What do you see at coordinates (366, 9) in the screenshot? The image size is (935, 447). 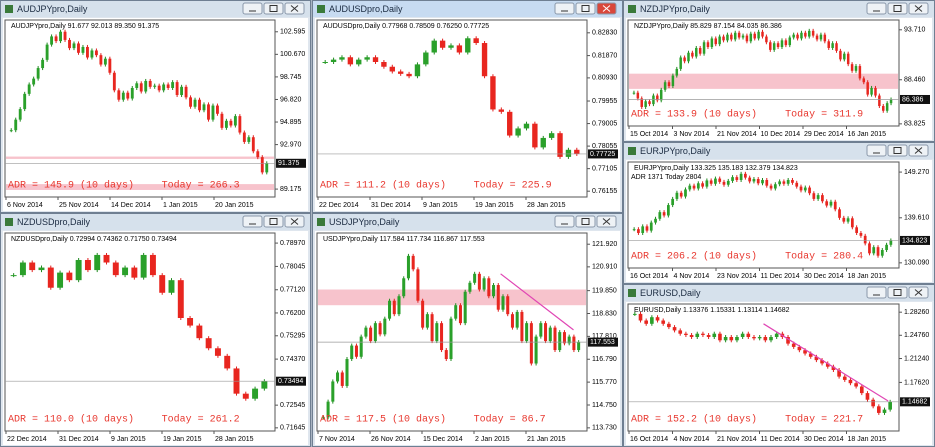 I see `window-title: AUDUSDpro,Daily` at bounding box center [366, 9].